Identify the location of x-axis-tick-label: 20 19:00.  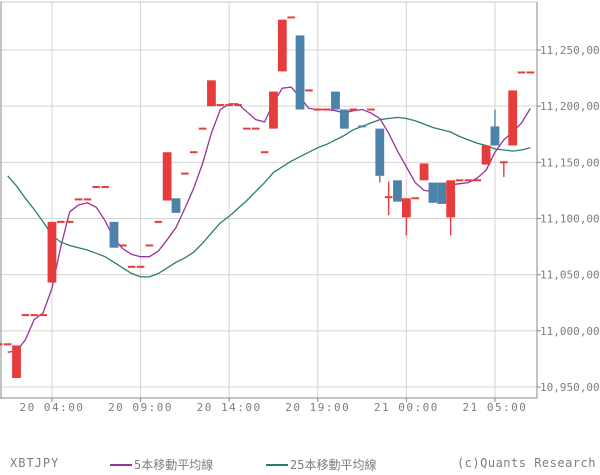
(317, 407).